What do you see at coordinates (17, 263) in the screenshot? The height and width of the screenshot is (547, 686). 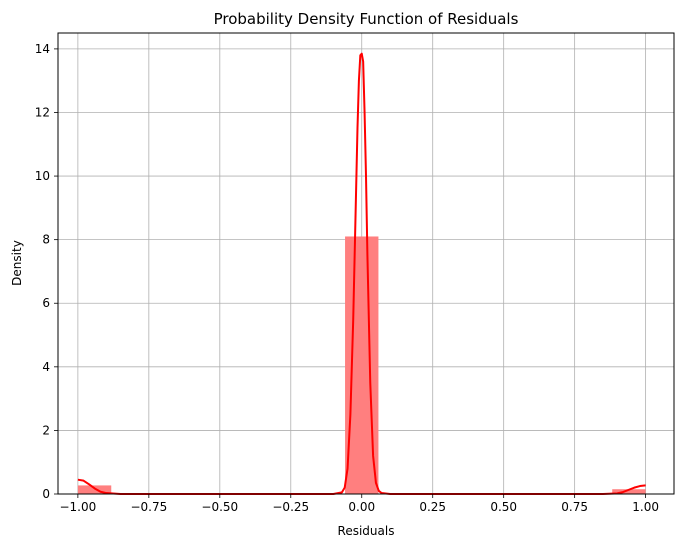 I see `y-axis-title: Density` at bounding box center [17, 263].